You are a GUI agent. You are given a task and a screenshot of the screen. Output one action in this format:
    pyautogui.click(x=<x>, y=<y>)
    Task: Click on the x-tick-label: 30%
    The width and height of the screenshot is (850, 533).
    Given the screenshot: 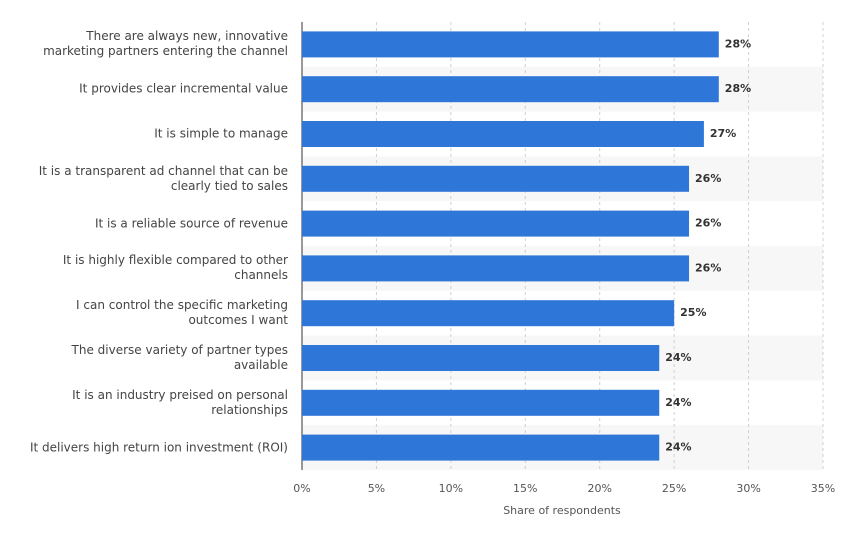 What is the action you would take?
    pyautogui.click(x=748, y=488)
    